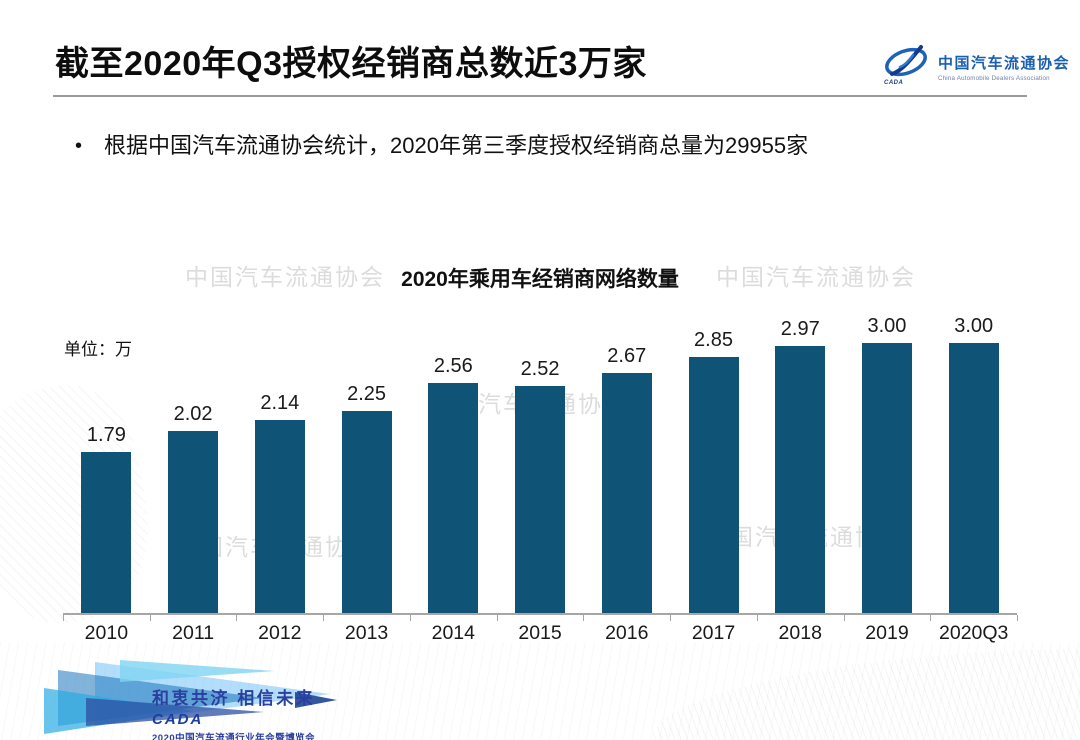 Image resolution: width=1080 pixels, height=740 pixels. What do you see at coordinates (894, 83) in the screenshot?
I see `association-mark: CADA` at bounding box center [894, 83].